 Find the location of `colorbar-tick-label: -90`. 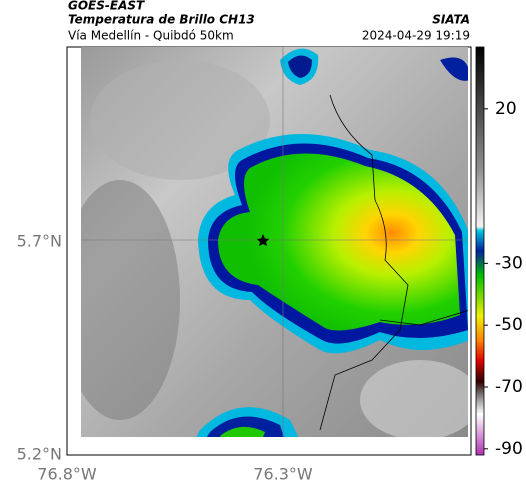

colorbar-tick-label: -90 is located at coordinates (509, 449).